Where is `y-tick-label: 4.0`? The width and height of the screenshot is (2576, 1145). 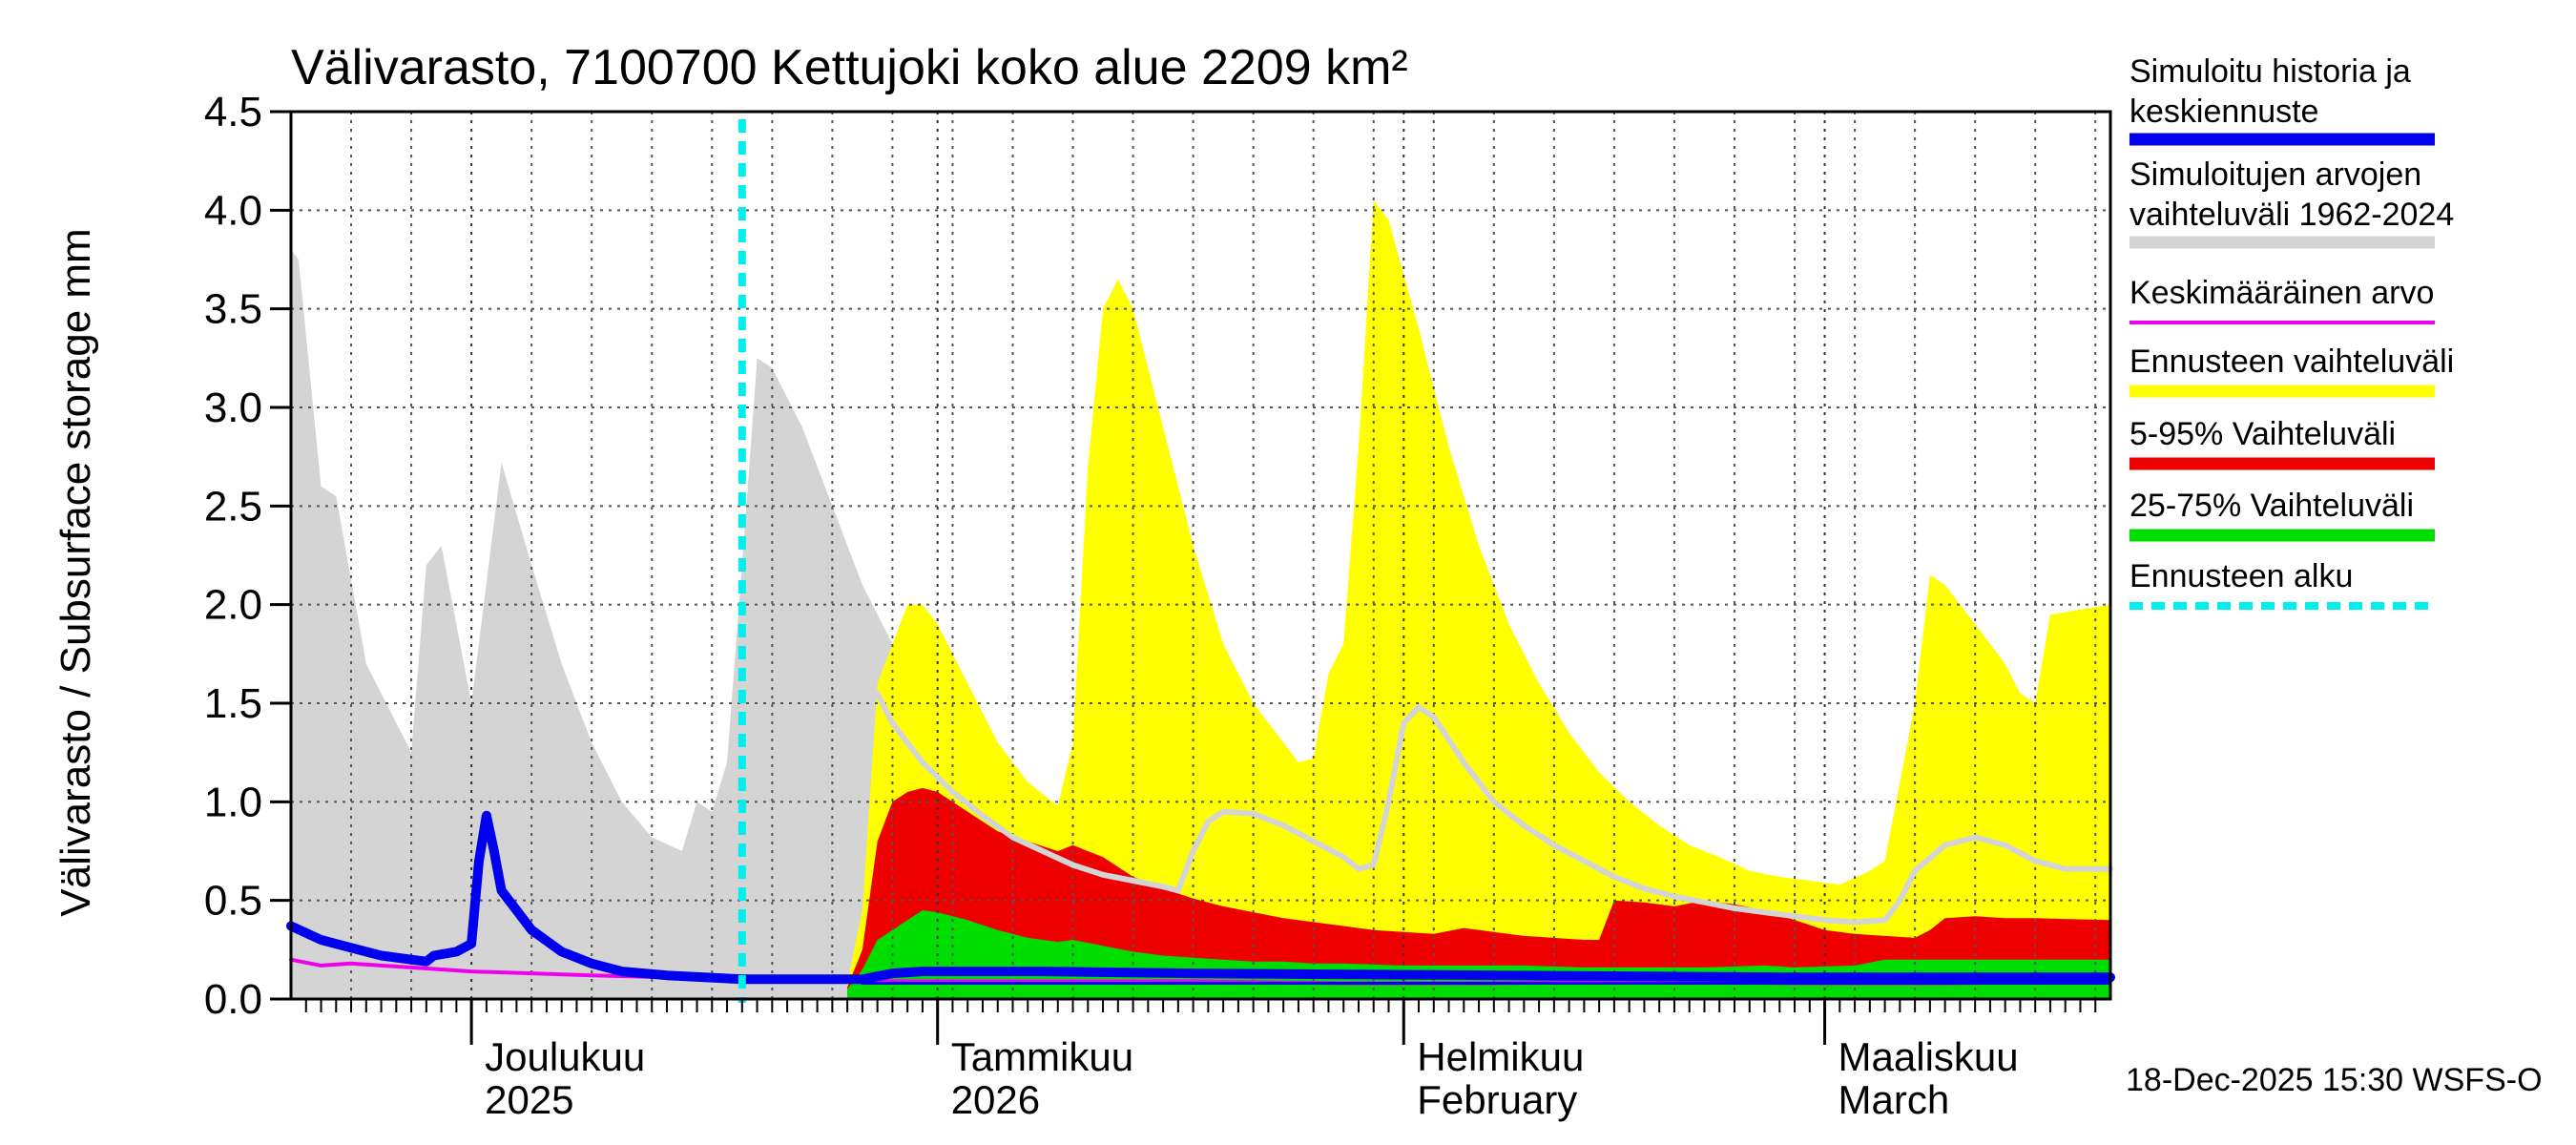 y-tick-label: 4.0 is located at coordinates (233, 211).